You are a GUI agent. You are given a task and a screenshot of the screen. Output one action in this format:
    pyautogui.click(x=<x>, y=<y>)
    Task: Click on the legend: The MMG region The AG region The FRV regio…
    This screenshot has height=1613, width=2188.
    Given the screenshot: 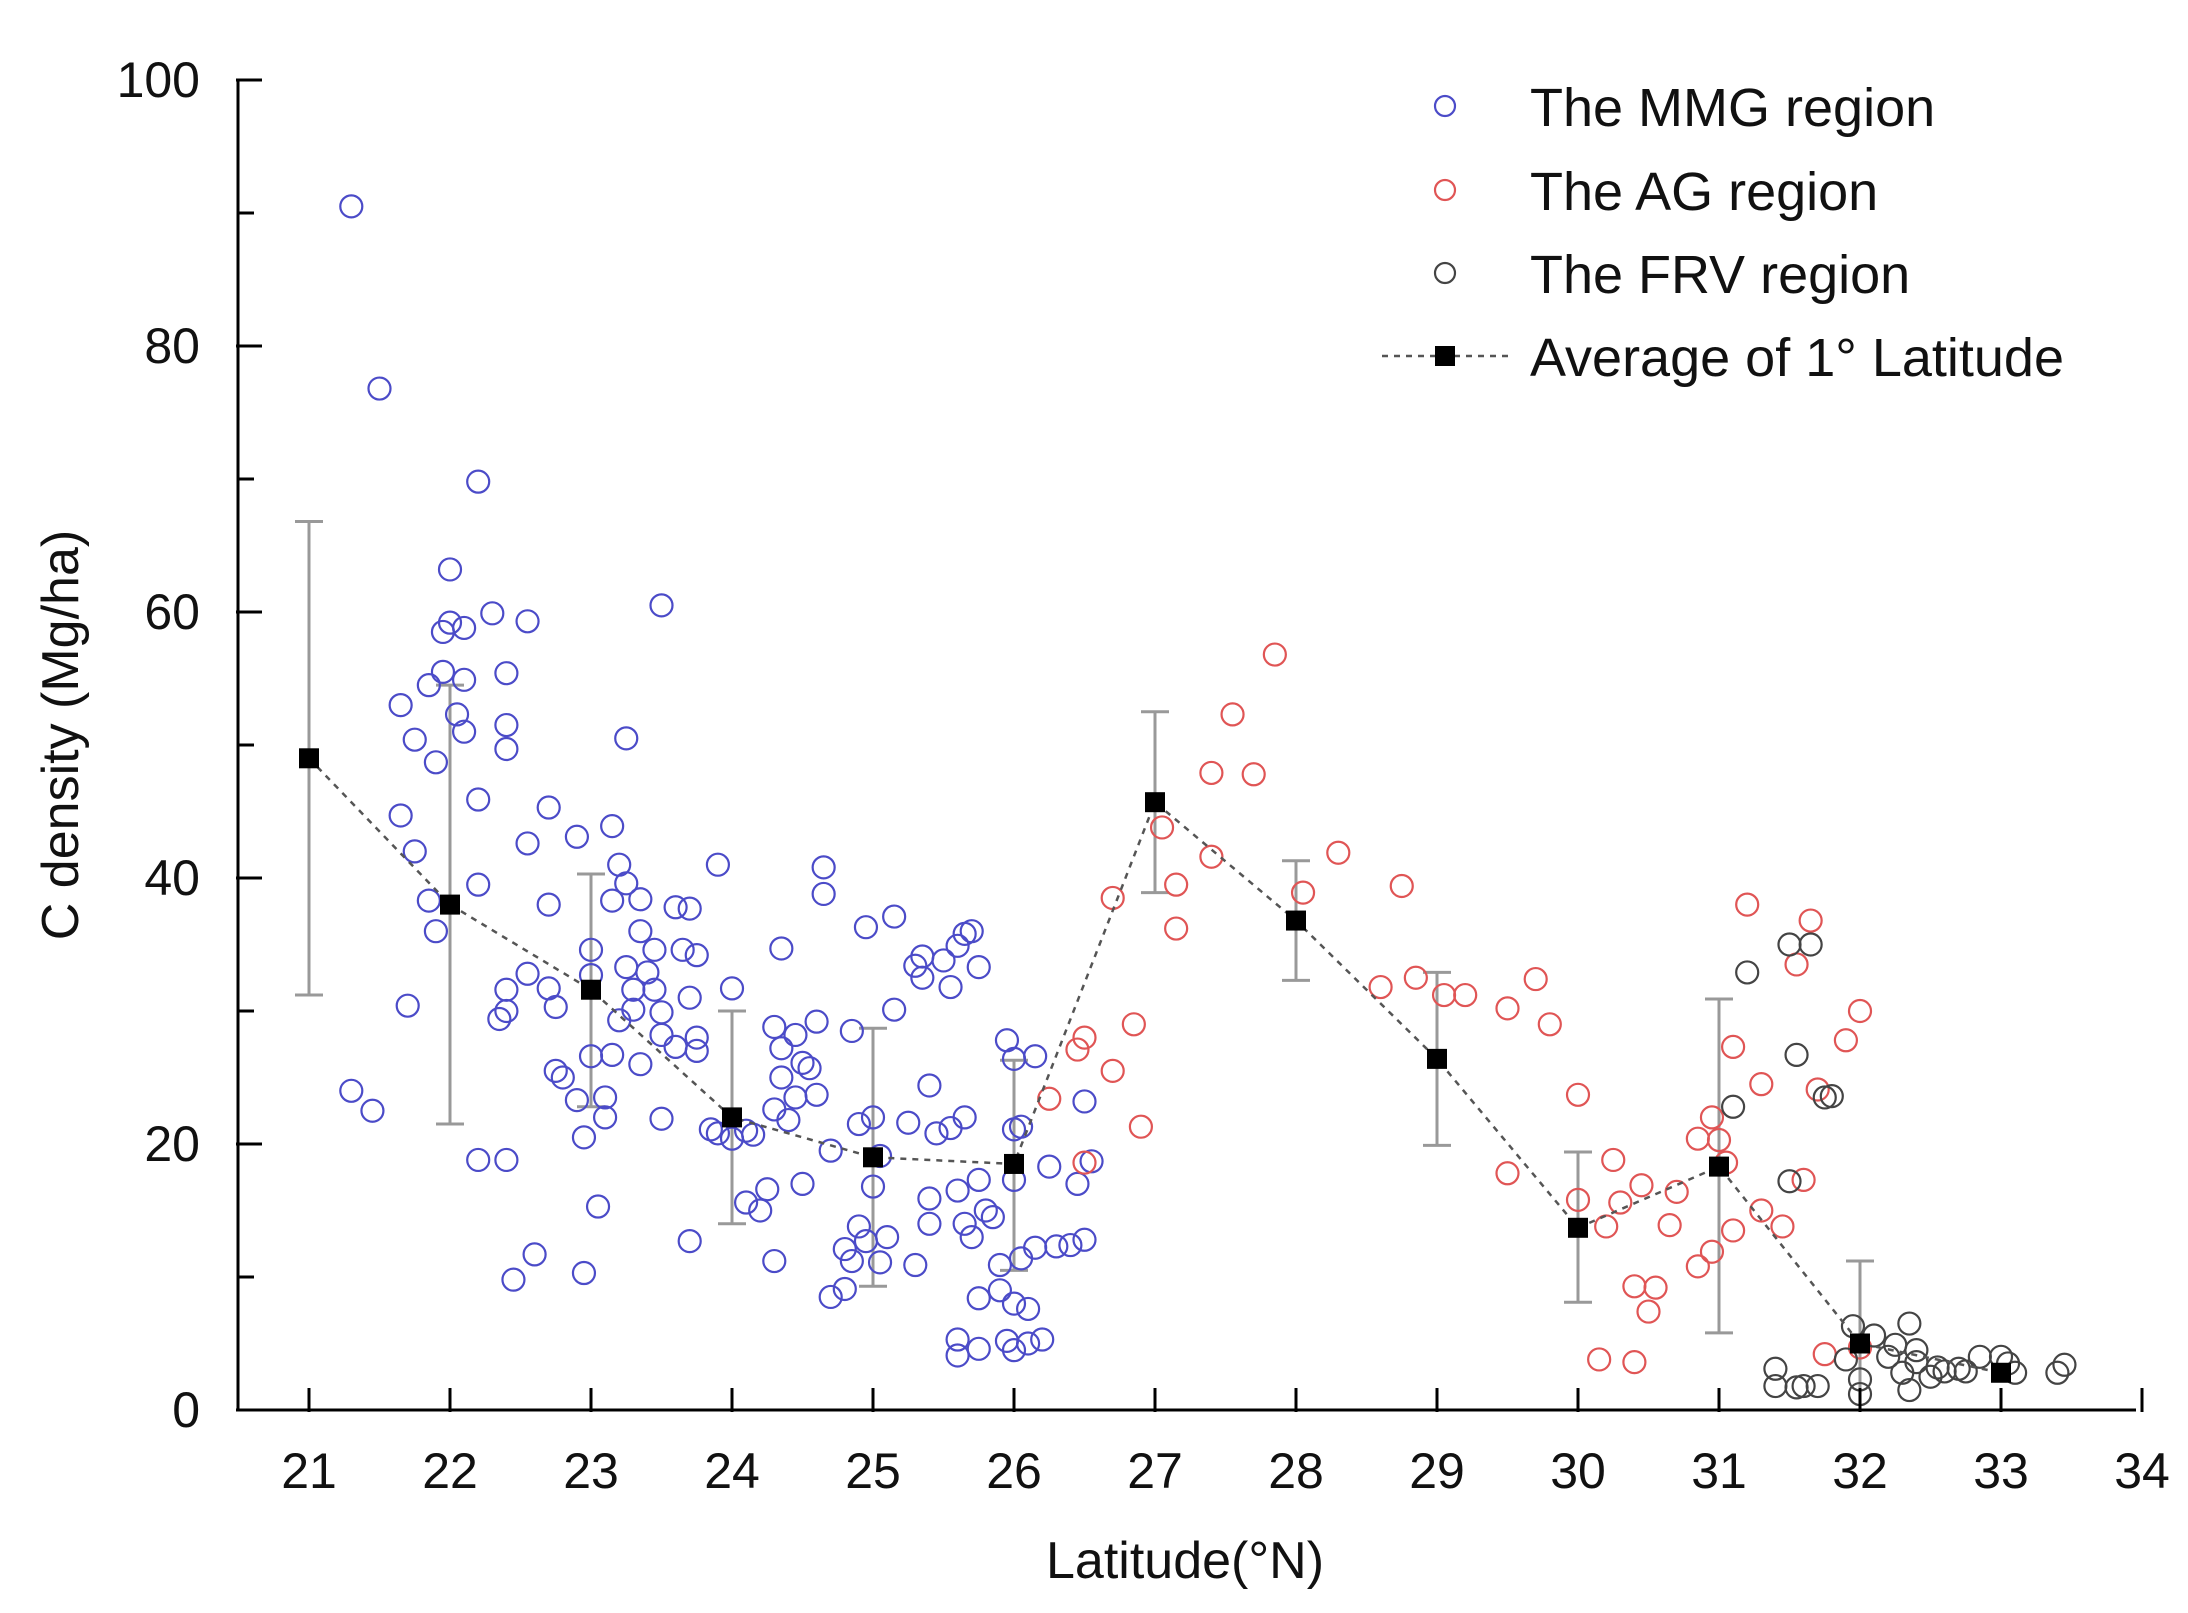 What is the action you would take?
    pyautogui.click(x=1723, y=233)
    